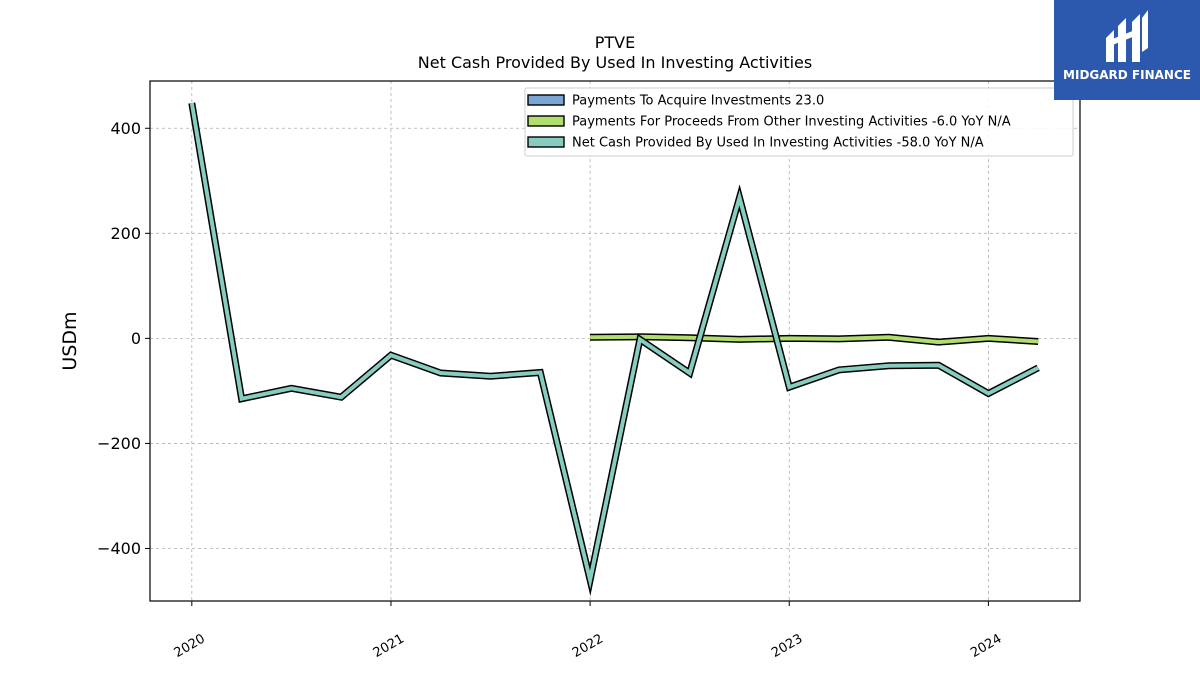  Describe the element at coordinates (119, 548) in the screenshot. I see `y-tick-label: −400` at that location.